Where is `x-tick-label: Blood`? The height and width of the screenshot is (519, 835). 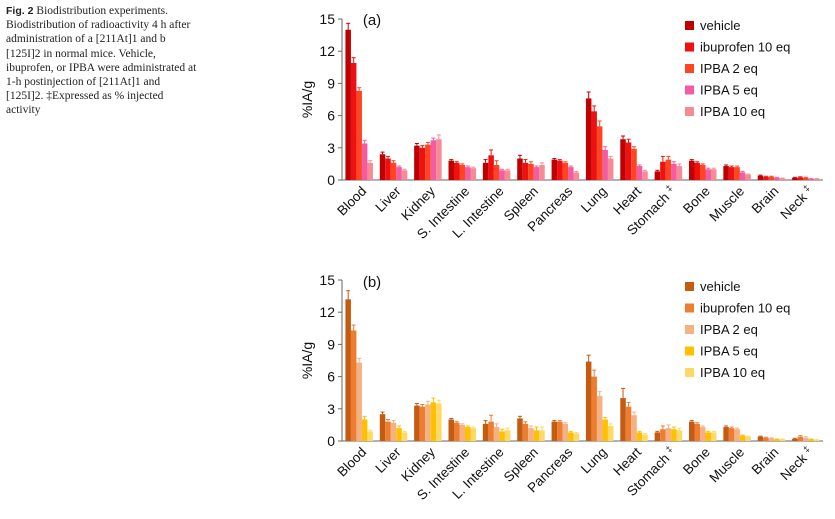
x-tick-label: Blood is located at coordinates (351, 201).